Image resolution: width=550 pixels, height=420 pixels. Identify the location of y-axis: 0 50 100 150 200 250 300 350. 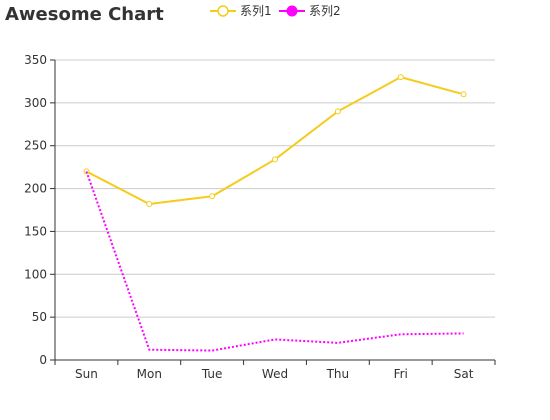
(40, 210).